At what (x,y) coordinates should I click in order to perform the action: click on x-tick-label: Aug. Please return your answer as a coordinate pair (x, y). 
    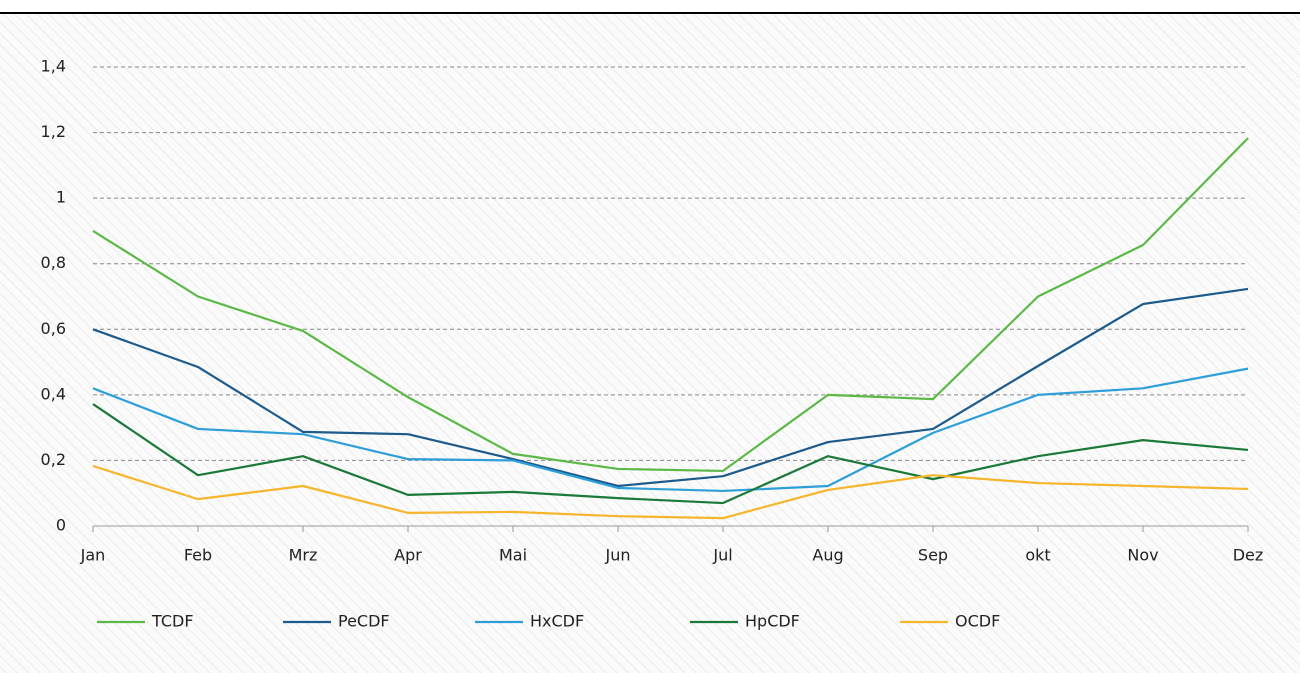
    Looking at the image, I should click on (827, 555).